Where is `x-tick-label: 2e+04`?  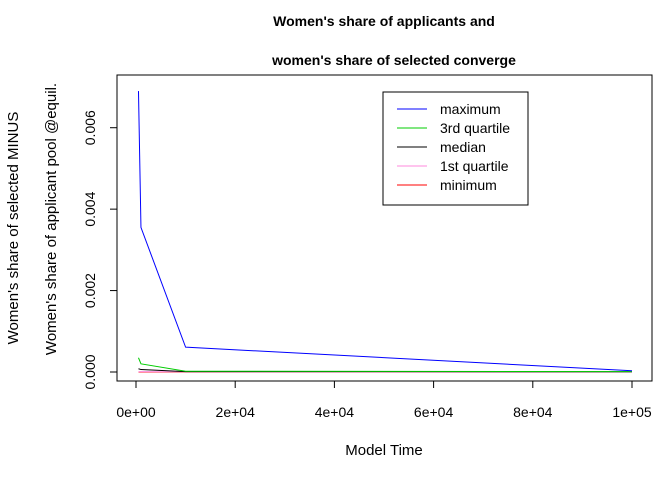
x-tick-label: 2e+04 is located at coordinates (236, 412).